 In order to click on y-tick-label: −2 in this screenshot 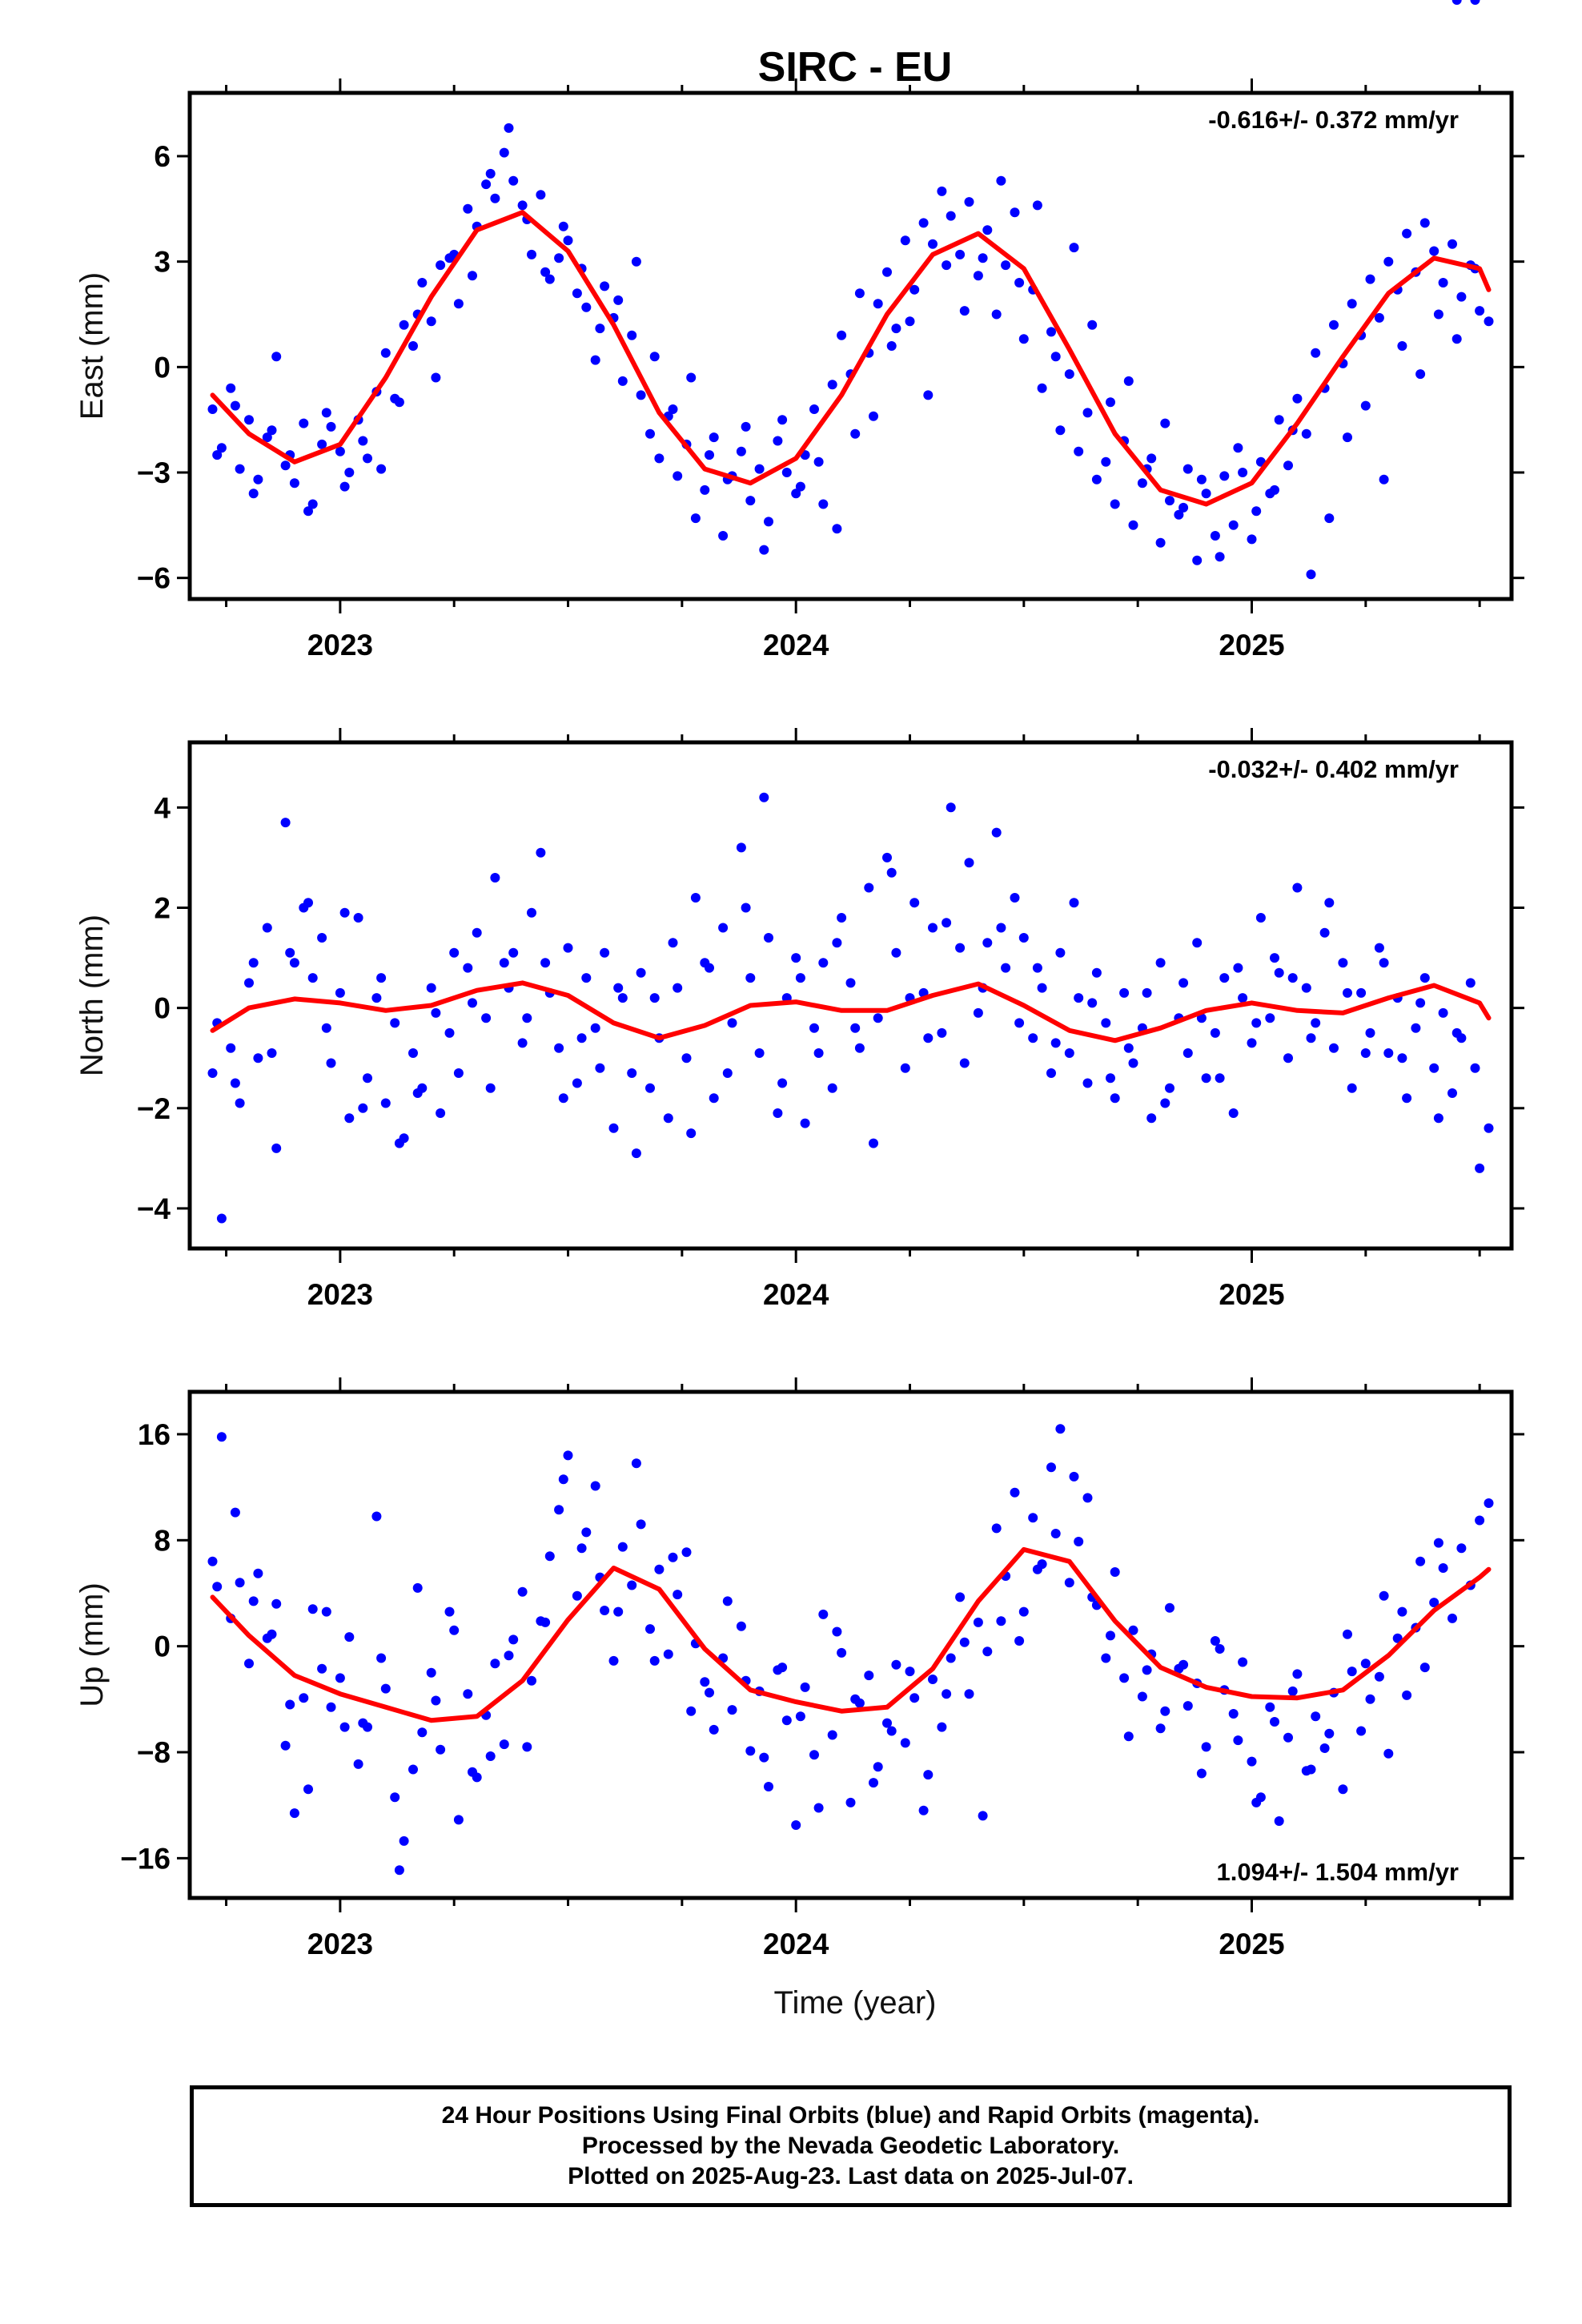, I will do `click(154, 1108)`.